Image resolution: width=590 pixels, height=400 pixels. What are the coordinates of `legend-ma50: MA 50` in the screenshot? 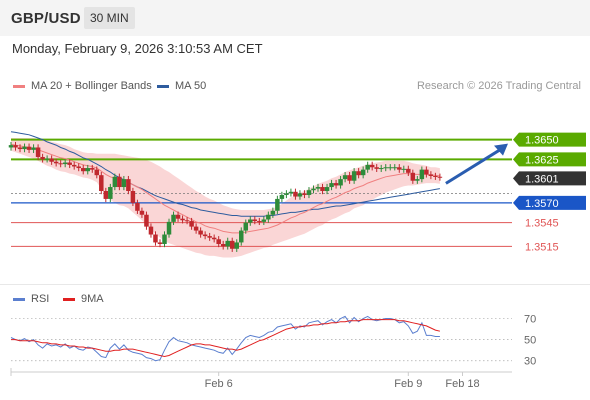 It's located at (181, 86).